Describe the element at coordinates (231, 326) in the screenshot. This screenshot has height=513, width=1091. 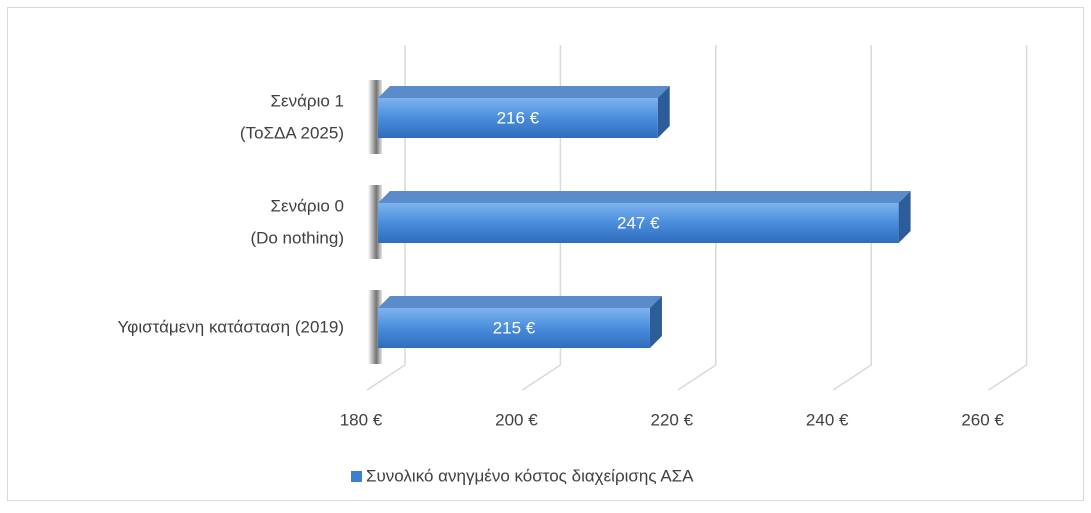
I see `y-tick-label: Υφιστάμενη κατάσταση (2019)` at that location.